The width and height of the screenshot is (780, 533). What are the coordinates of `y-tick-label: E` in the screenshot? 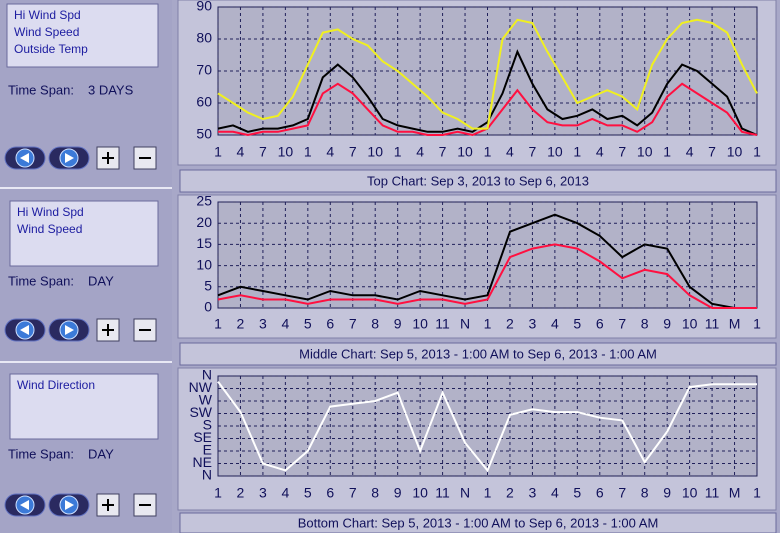 It's located at (207, 450).